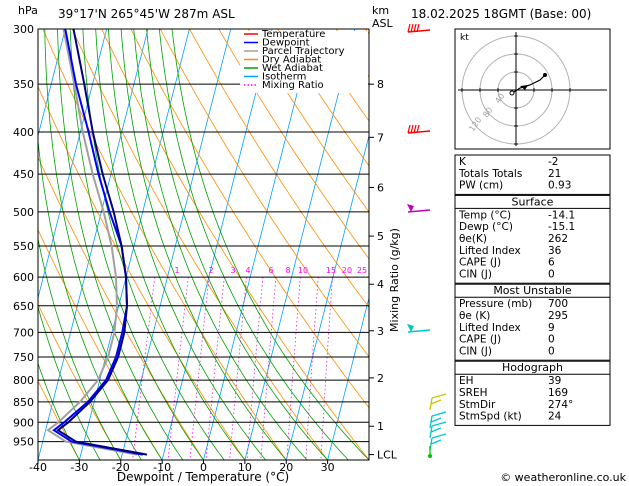 The image size is (629, 486). Describe the element at coordinates (146, 14) in the screenshot. I see `location-title: 39°17'N 265°45'W 287m ASL` at that location.